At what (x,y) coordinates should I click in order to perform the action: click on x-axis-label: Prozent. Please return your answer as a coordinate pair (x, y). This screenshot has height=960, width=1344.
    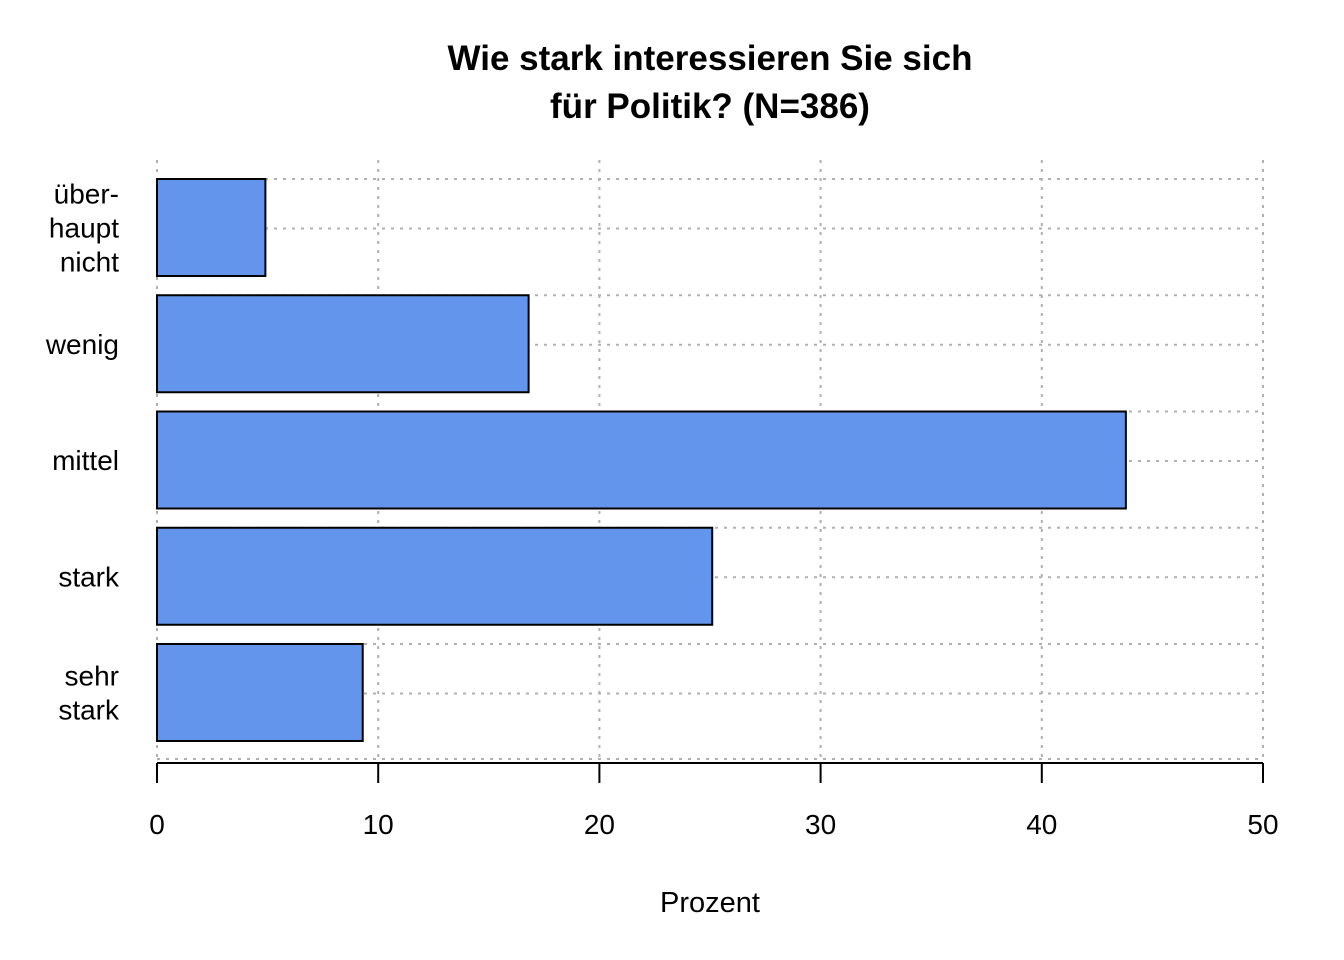
    Looking at the image, I should click on (710, 903).